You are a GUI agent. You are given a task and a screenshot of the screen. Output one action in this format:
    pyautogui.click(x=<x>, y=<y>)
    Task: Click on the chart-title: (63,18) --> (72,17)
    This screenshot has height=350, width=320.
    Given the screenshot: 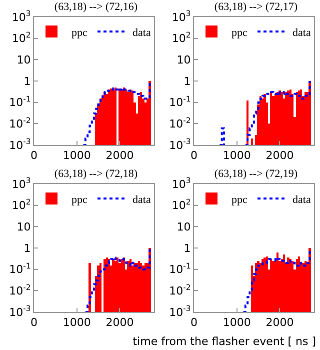 What is the action you would take?
    pyautogui.click(x=256, y=7)
    